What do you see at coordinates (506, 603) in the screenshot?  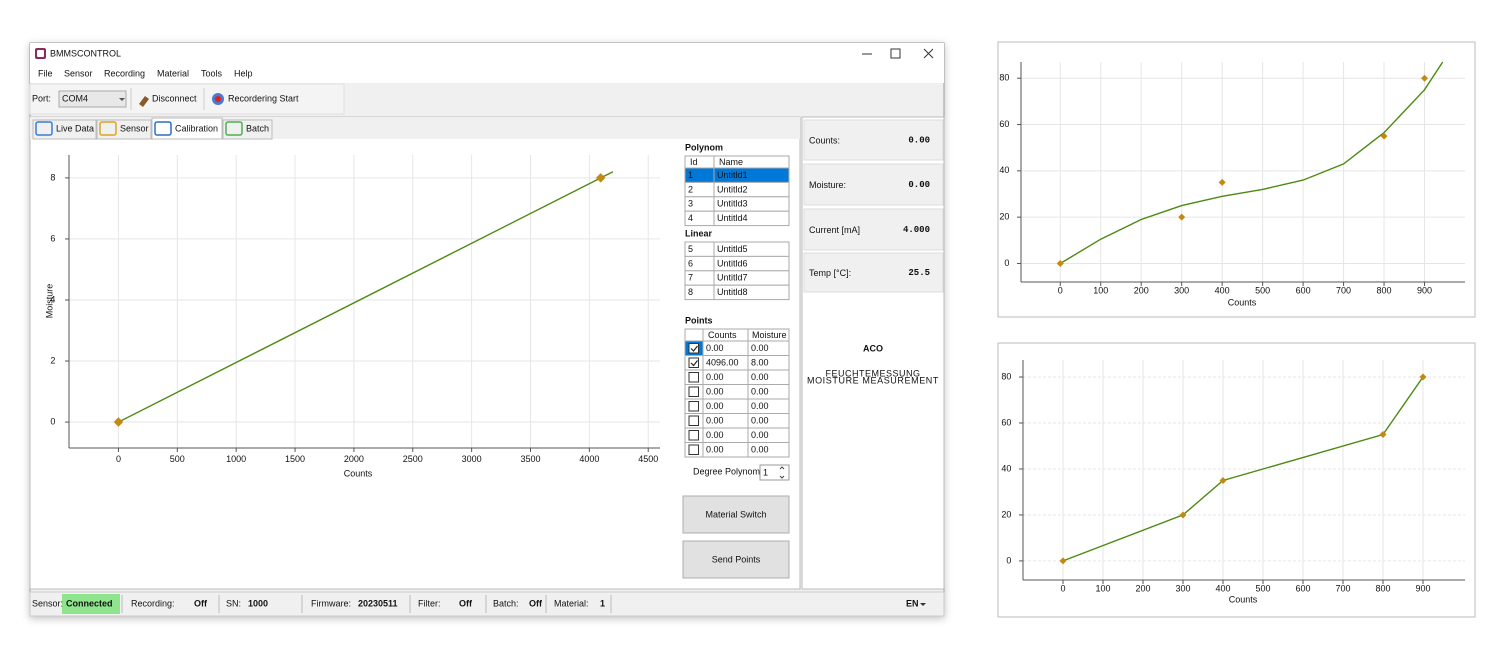 I see `status-label: Batch:` at bounding box center [506, 603].